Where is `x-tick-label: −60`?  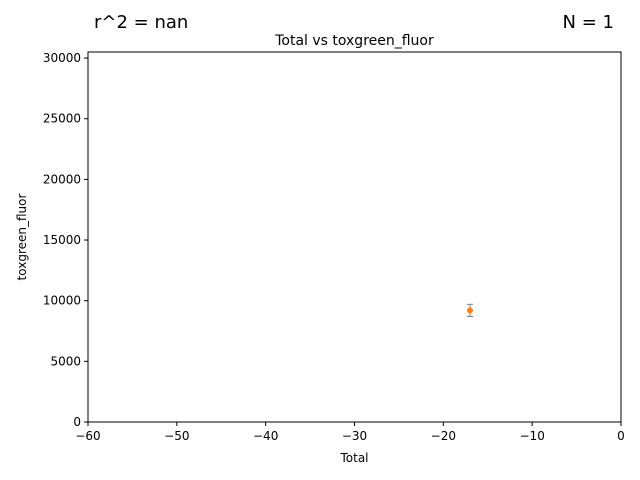
x-tick-label: −60 is located at coordinates (87, 436).